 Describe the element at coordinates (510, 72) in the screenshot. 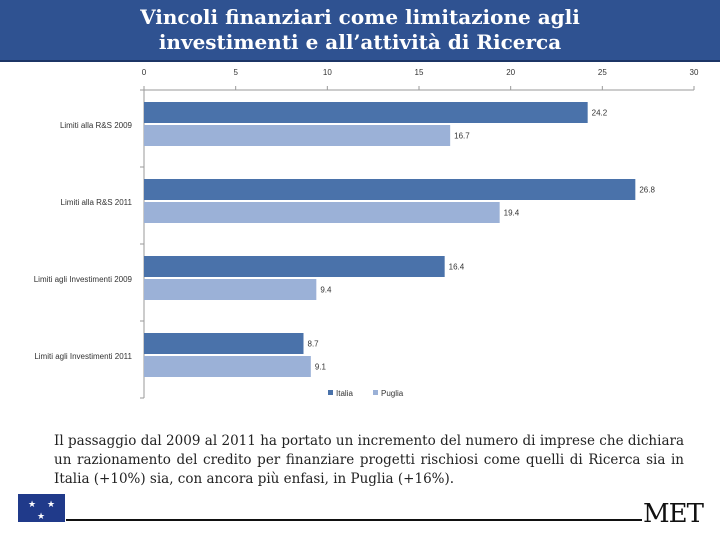

I see `x-tick-label: 20` at that location.